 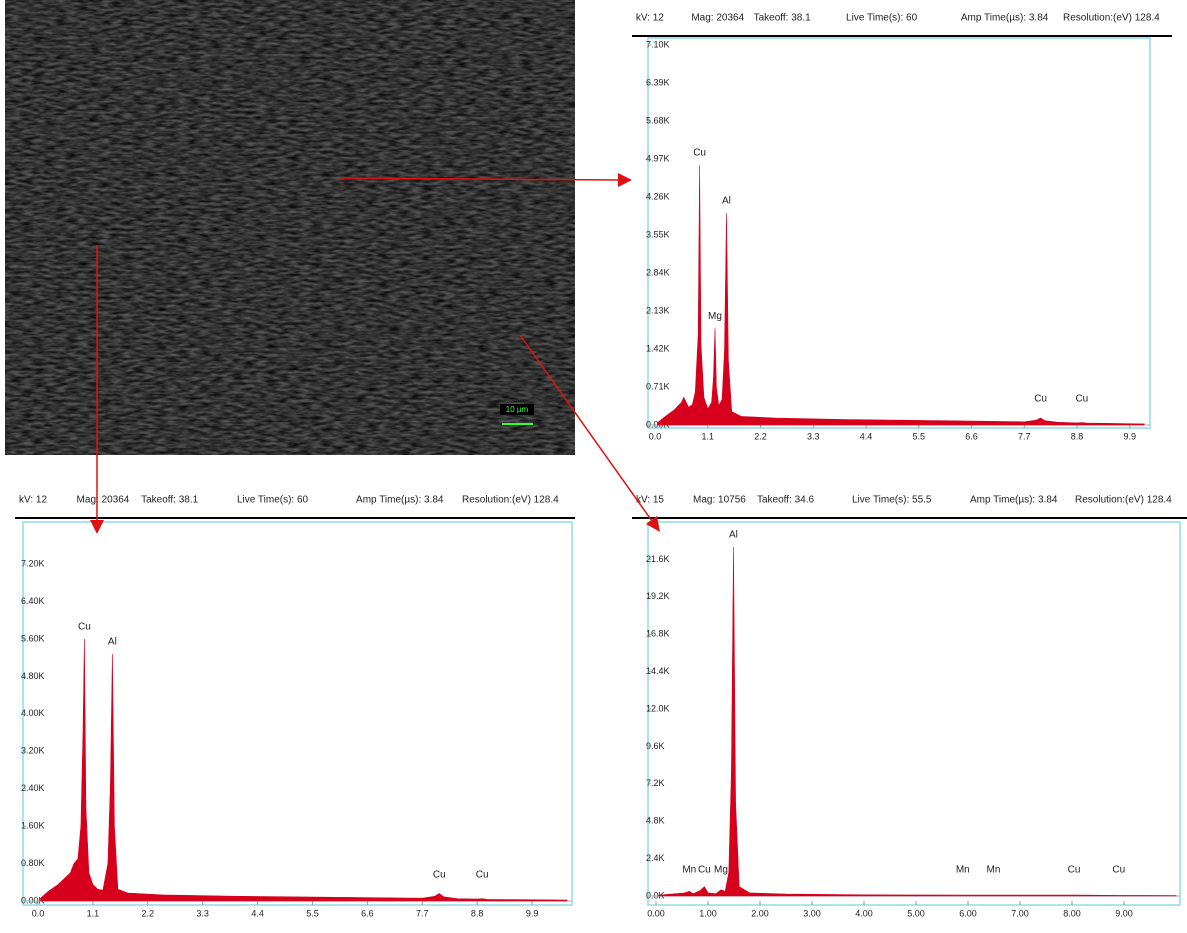 I want to click on y-tick-label: 5.68K, so click(x=658, y=120).